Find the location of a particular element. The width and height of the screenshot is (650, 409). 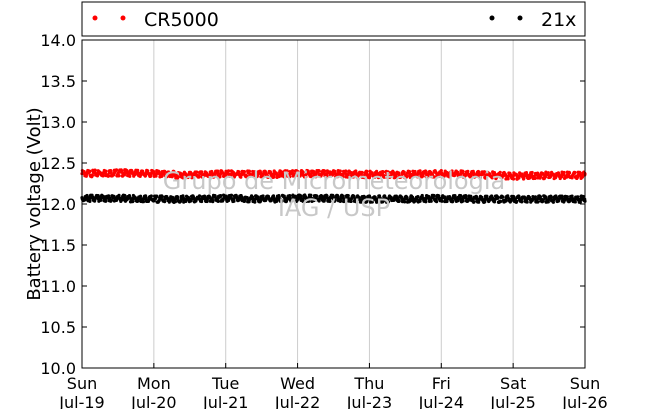

watermark-line-1: Grupo de Micrometeorologia is located at coordinates (334, 181).